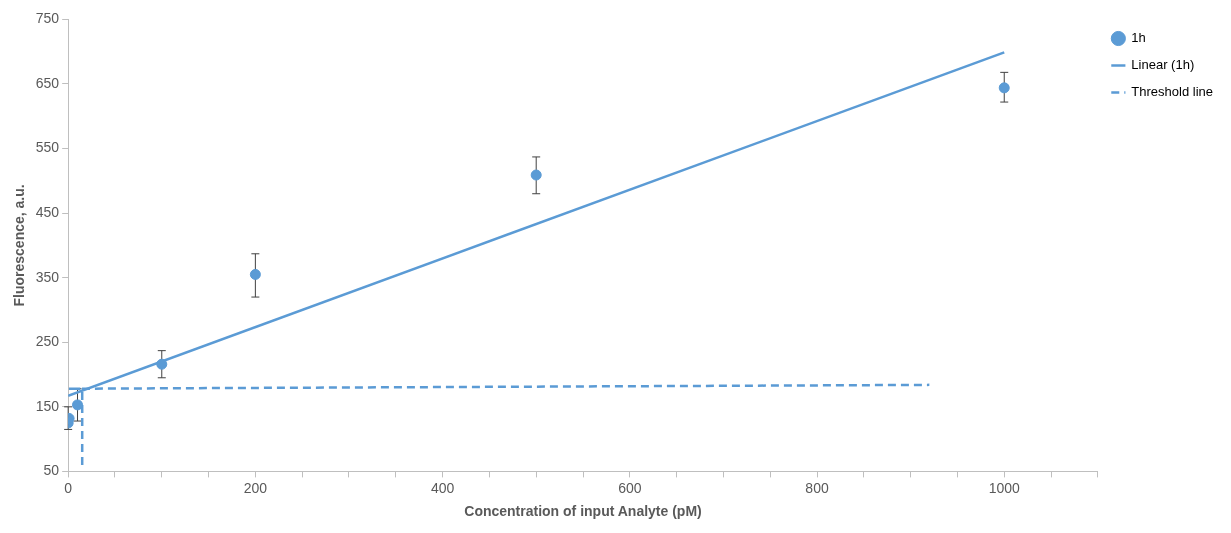 This screenshot has width=1231, height=533. What do you see at coordinates (583, 511) in the screenshot?
I see `x-axis-title: Concentration of input Analyte (pM)` at bounding box center [583, 511].